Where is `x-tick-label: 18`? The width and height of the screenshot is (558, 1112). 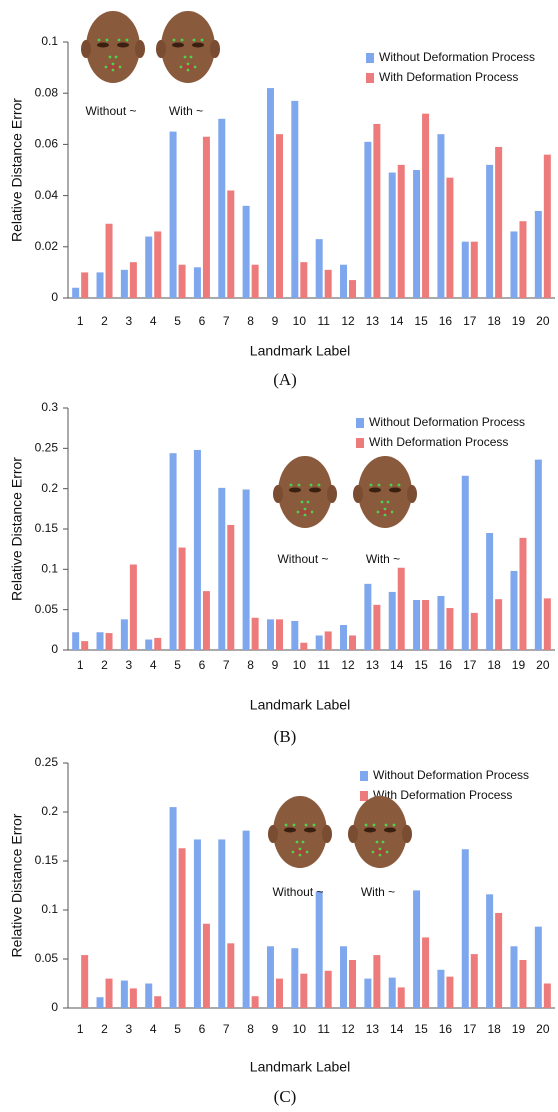
x-tick-label: 18 is located at coordinates (494, 321).